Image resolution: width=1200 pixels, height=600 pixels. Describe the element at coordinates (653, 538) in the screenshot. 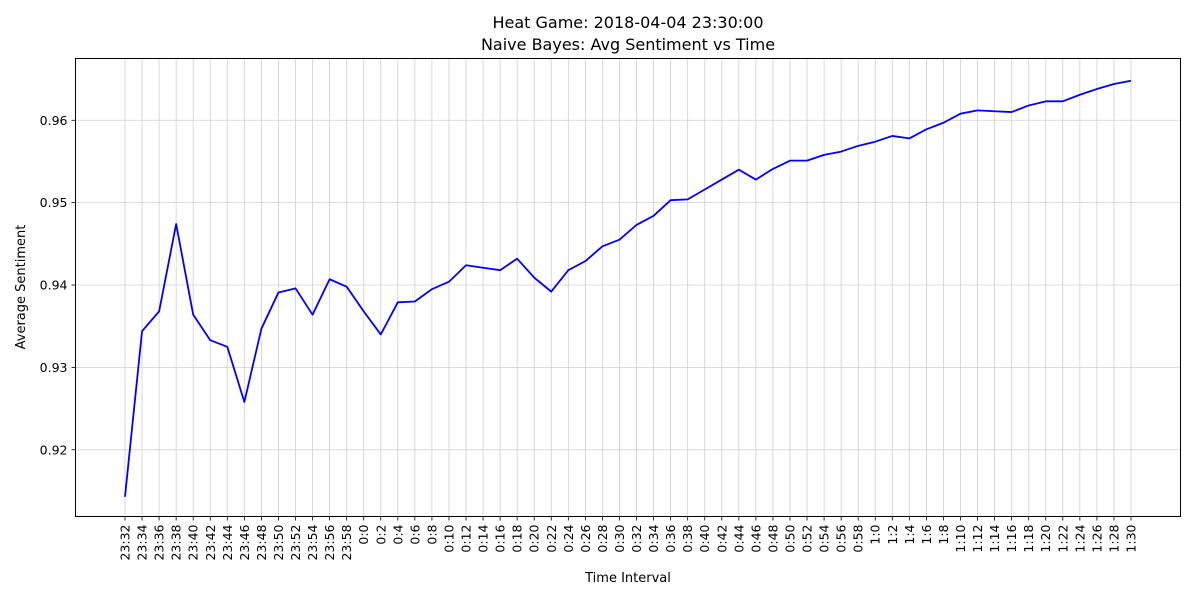

I see `x-tick-label: 0:34` at that location.